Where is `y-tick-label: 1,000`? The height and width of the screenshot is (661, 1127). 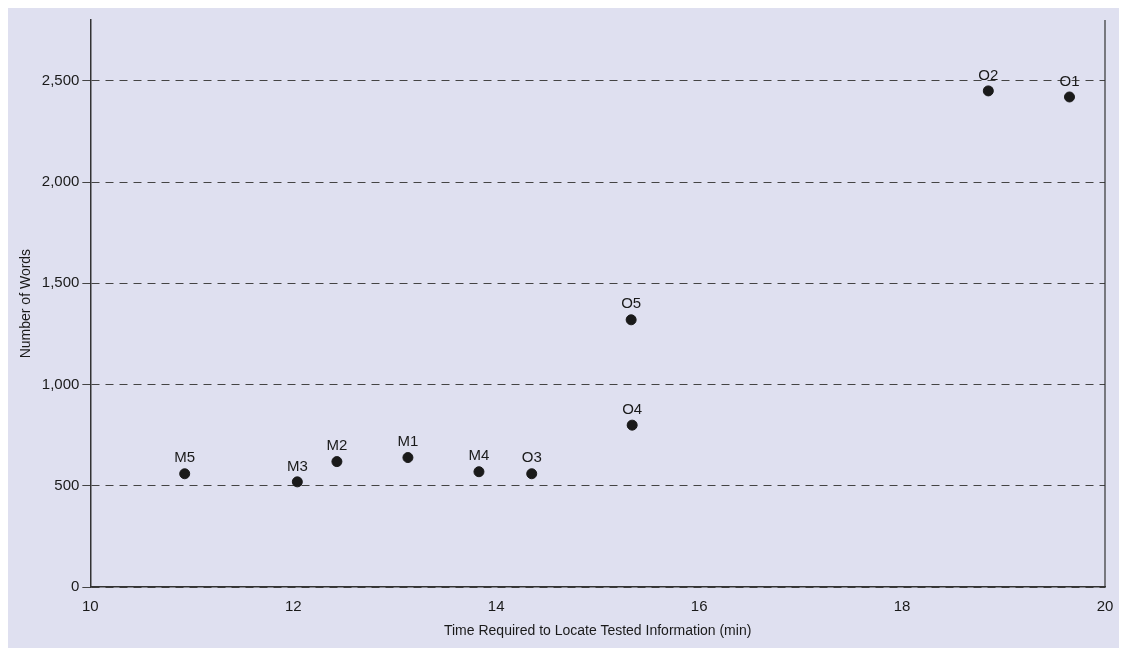
y-tick-label: 1,000 is located at coordinates (60, 383).